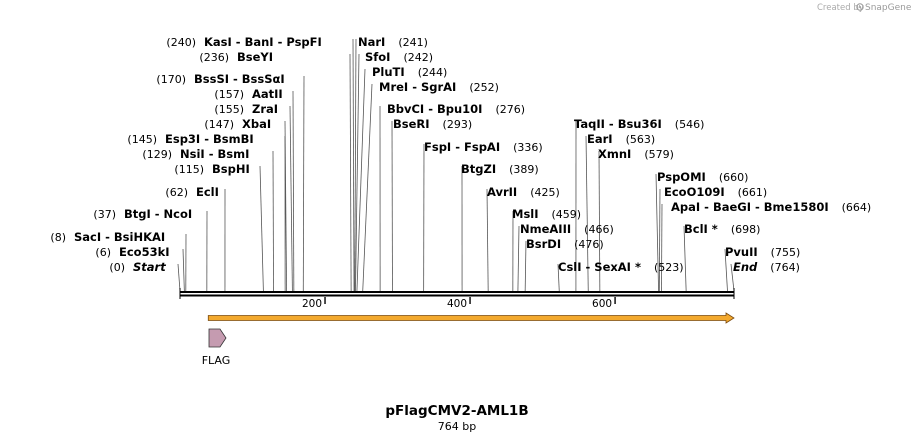 The height and width of the screenshot is (441, 914). What do you see at coordinates (657, 232) in the screenshot?
I see `site-connector-pspomi` at bounding box center [657, 232].